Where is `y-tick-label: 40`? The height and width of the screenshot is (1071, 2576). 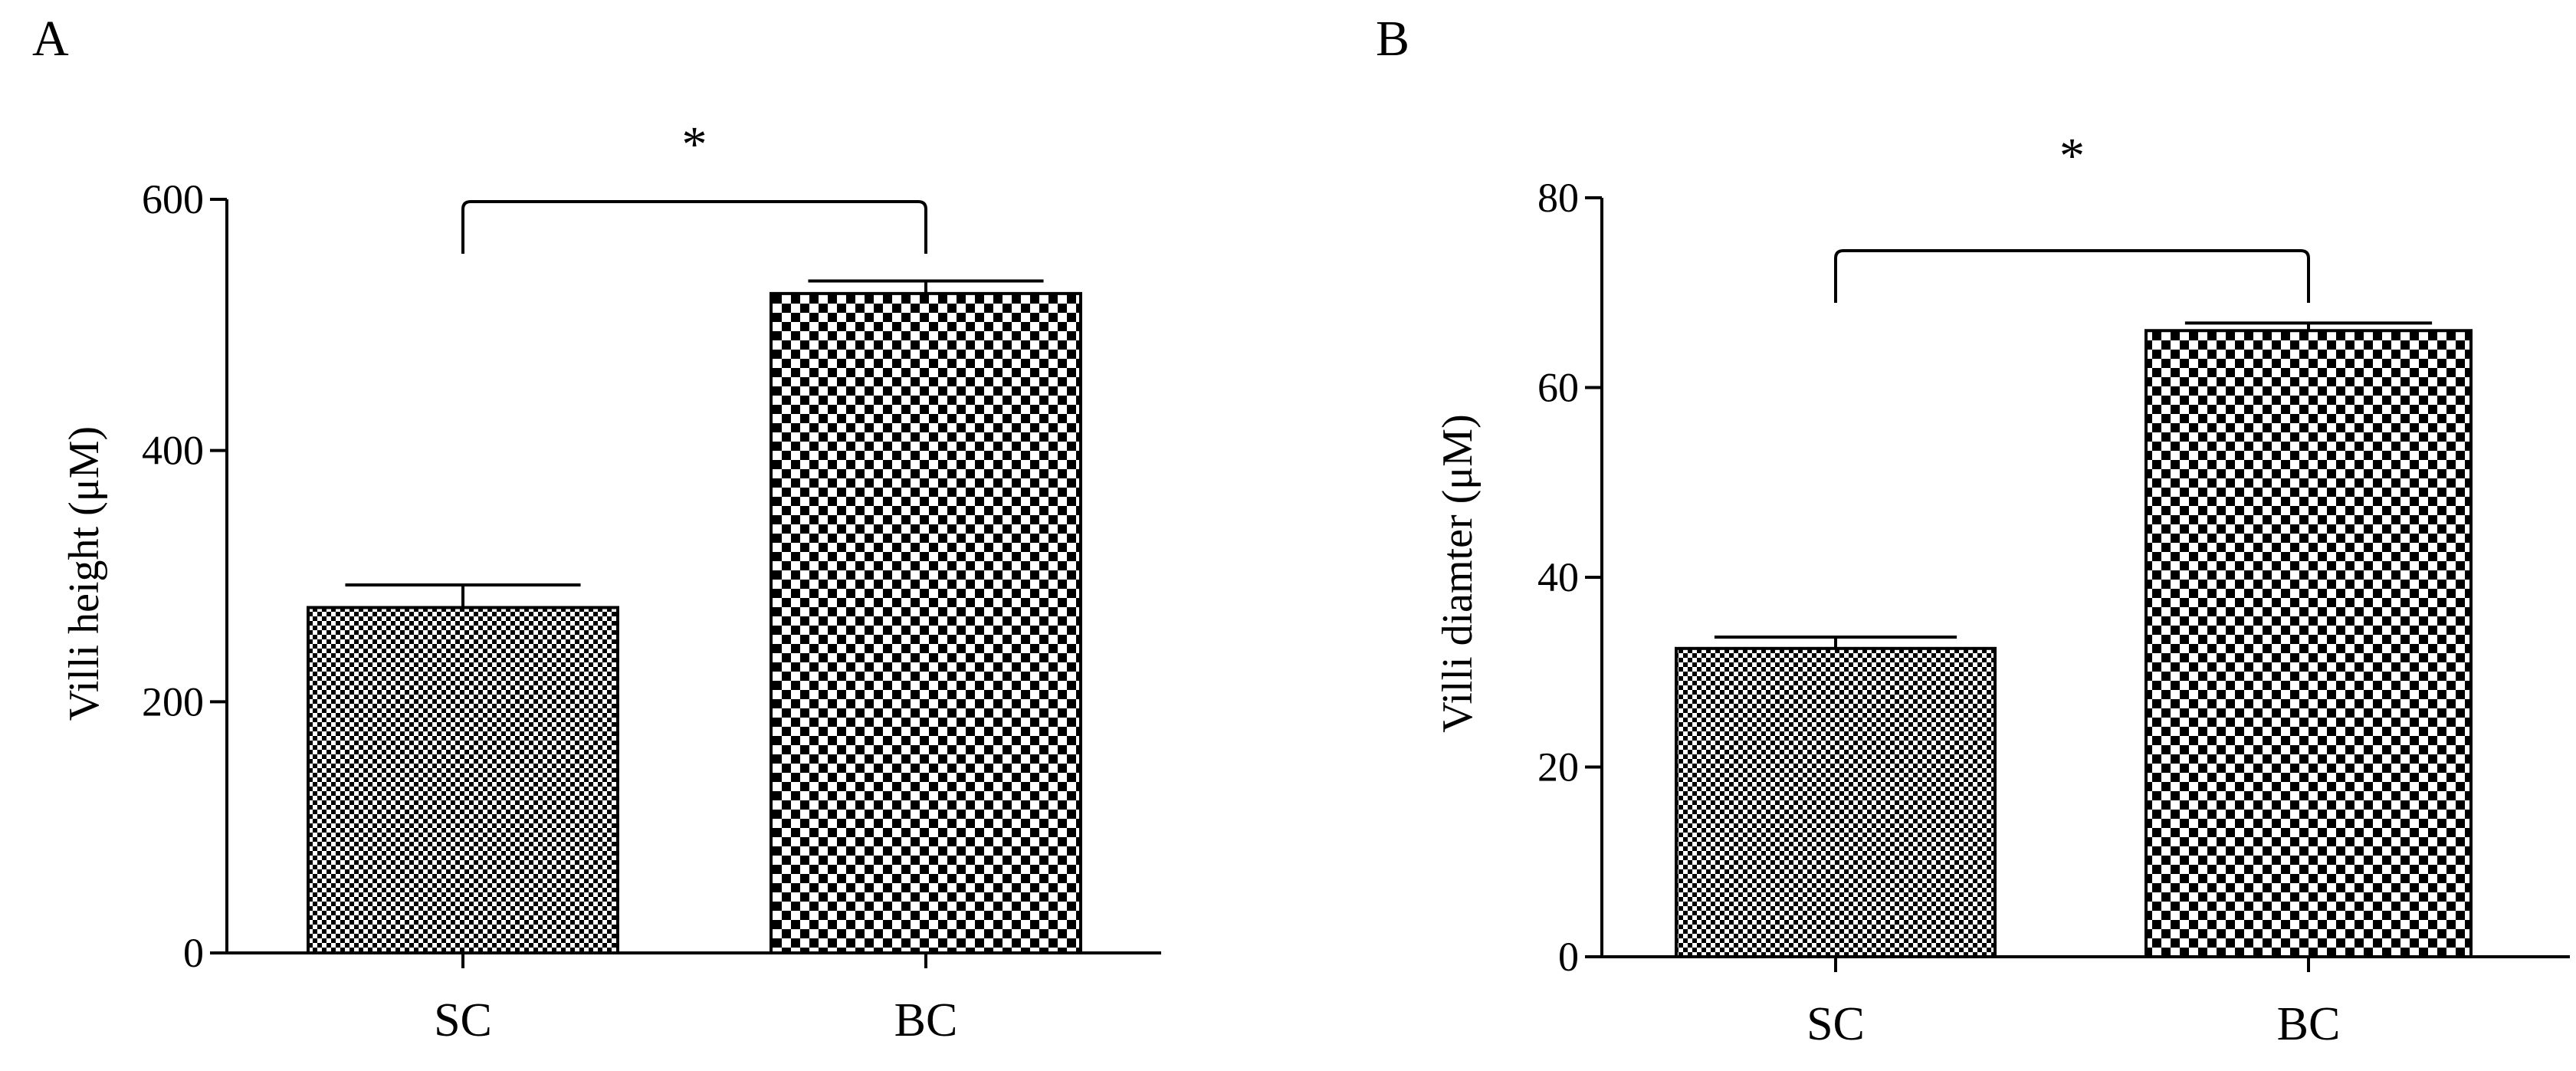 y-tick-label: 40 is located at coordinates (1558, 577).